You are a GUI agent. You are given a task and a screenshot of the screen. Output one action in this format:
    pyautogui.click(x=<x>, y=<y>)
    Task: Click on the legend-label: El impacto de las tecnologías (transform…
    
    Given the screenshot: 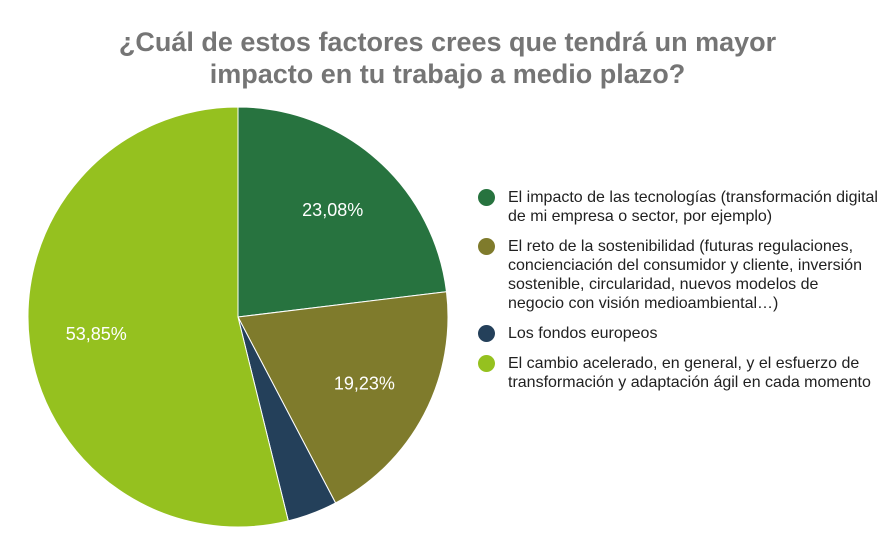 What is the action you would take?
    pyautogui.click(x=693, y=207)
    